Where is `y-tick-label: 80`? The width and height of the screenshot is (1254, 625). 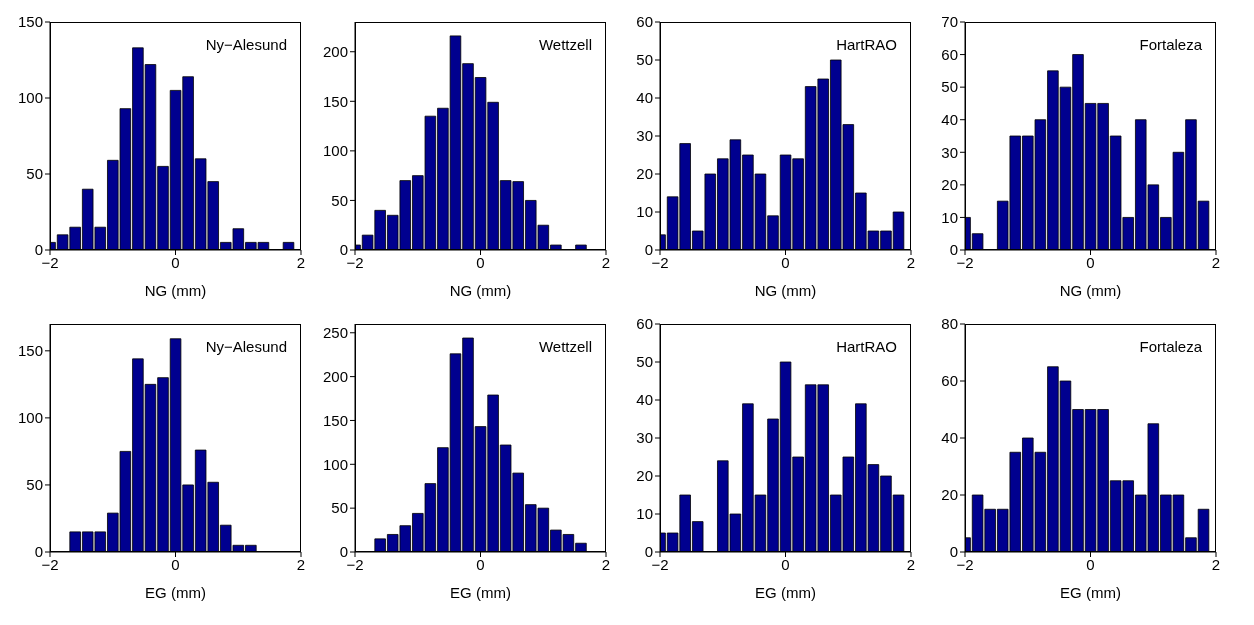 y-tick-label: 80 is located at coordinates (949, 324).